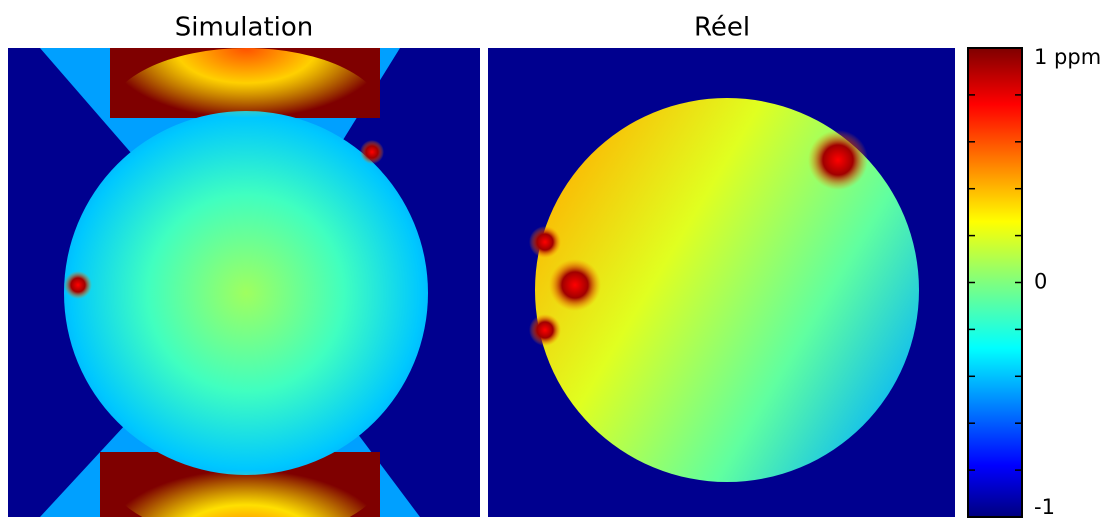  What do you see at coordinates (722, 28) in the screenshot?
I see `panel-title: Réel` at bounding box center [722, 28].